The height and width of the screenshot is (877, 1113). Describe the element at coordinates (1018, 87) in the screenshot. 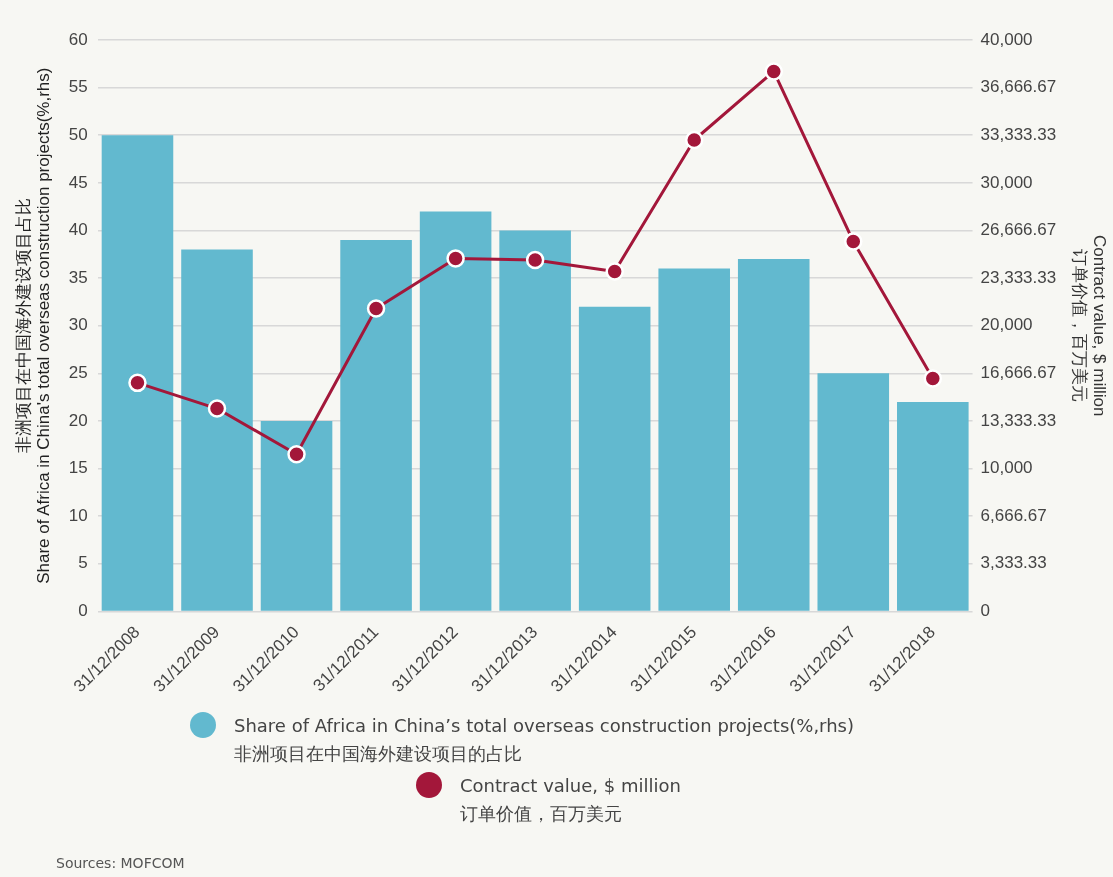

I see `y2-tick-label: 36,666.67` at that location.